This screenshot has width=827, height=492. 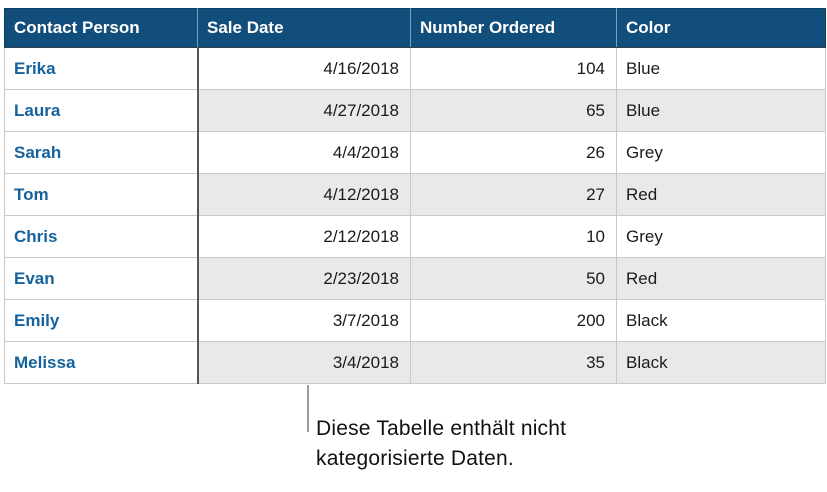 I want to click on cell-contact-person: Melissa, so click(x=101, y=362).